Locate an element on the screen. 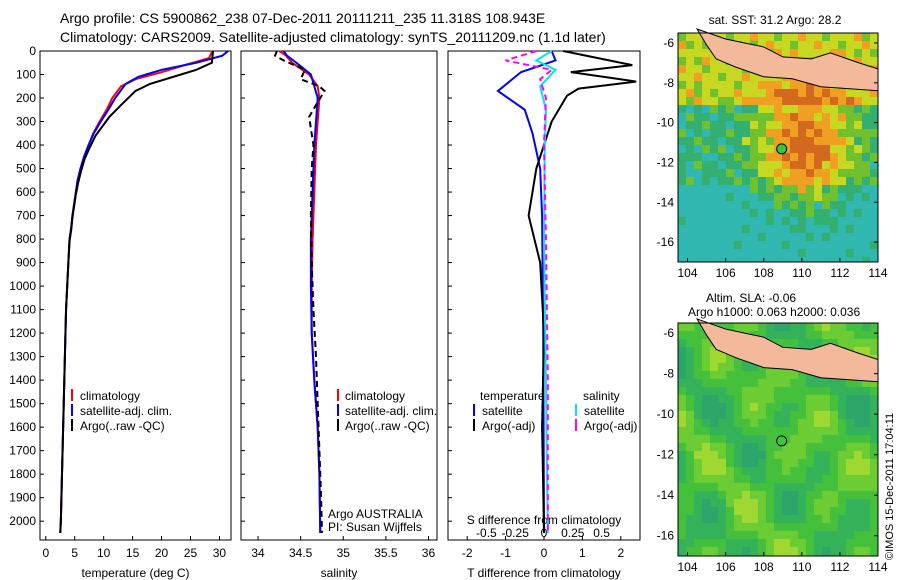 This screenshot has width=900, height=580. difference-tick-label: 0 is located at coordinates (544, 553).